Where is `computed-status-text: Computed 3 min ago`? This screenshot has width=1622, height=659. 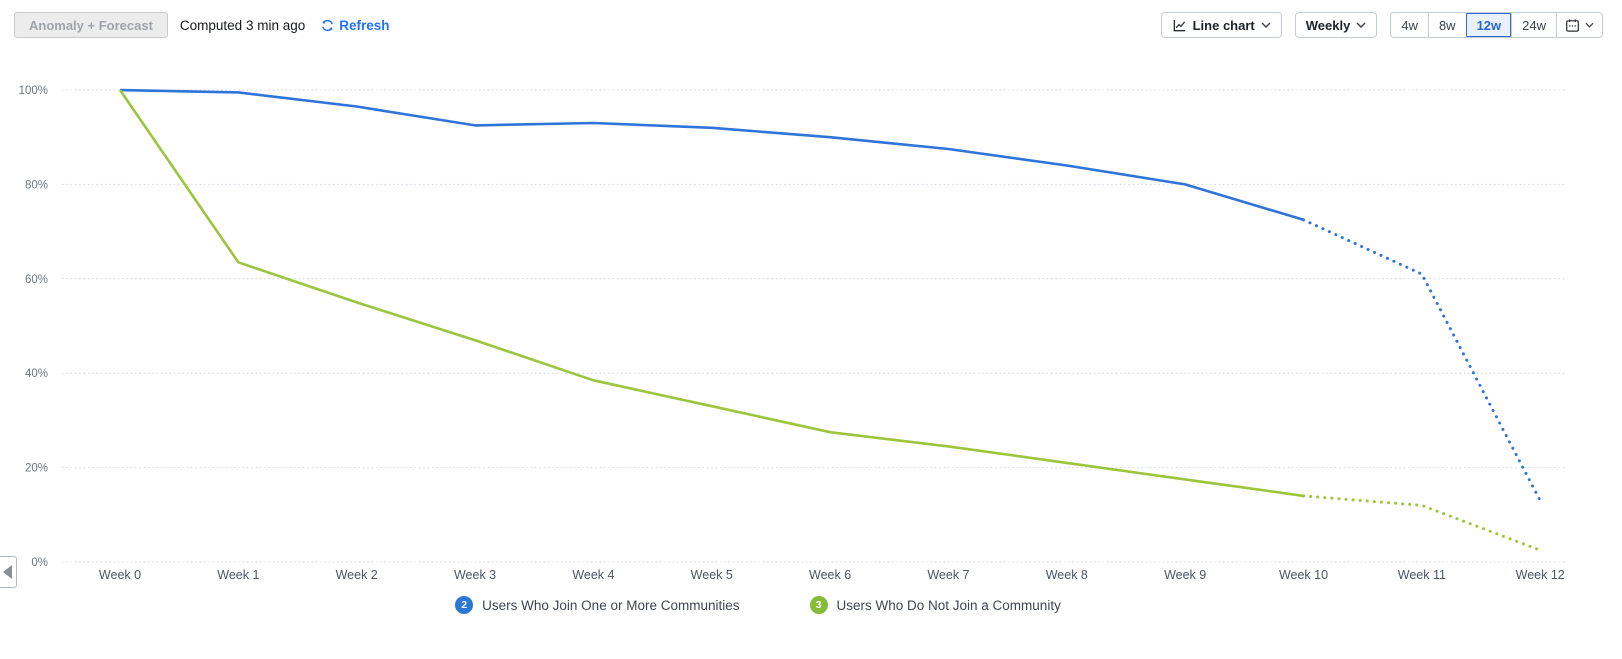 computed-status-text: Computed 3 min ago is located at coordinates (242, 25).